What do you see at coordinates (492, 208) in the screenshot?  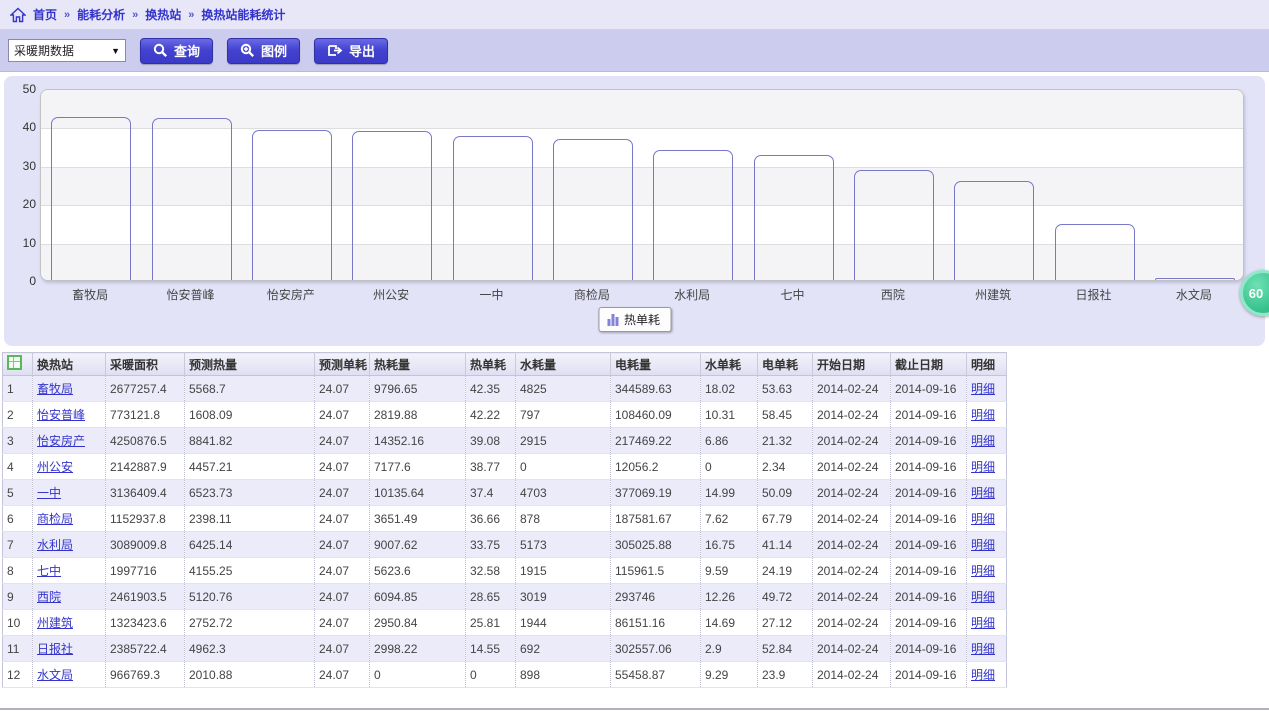 I see `bar-一中` at bounding box center [492, 208].